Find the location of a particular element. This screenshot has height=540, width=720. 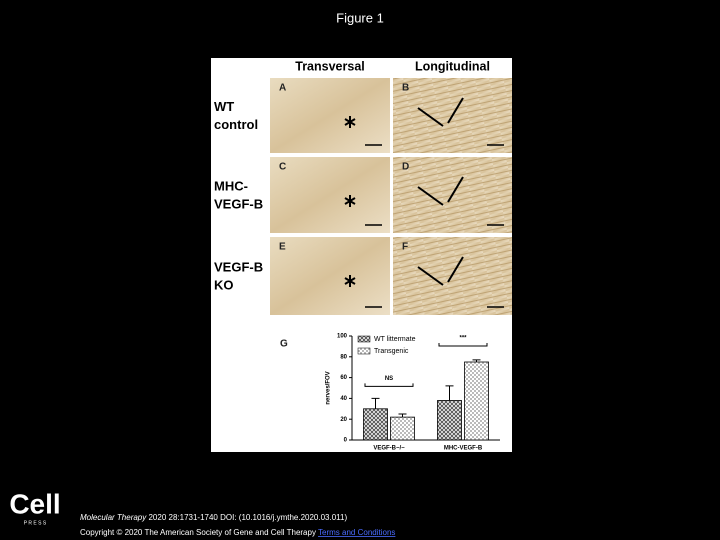

slide-title: Figure 1 is located at coordinates (360, 17).